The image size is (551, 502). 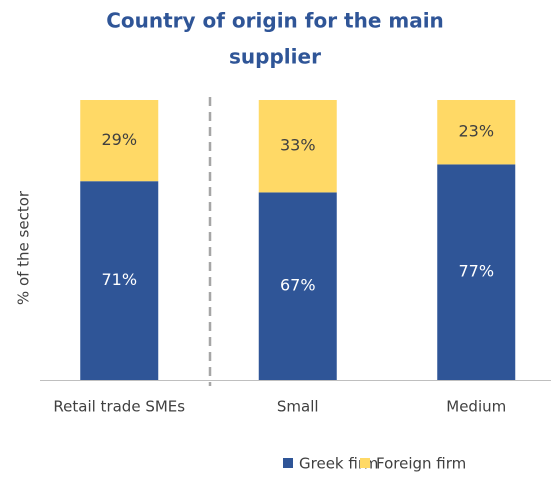 I want to click on data-label: 29%, so click(x=119, y=139).